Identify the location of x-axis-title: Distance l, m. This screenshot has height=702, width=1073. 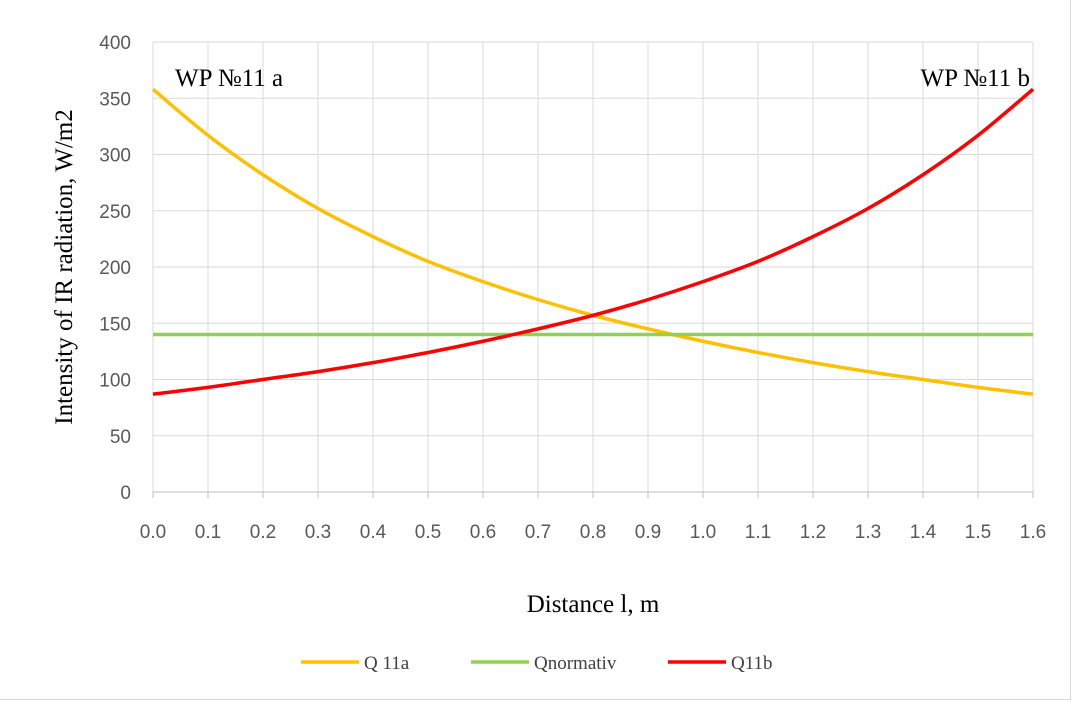
(593, 604).